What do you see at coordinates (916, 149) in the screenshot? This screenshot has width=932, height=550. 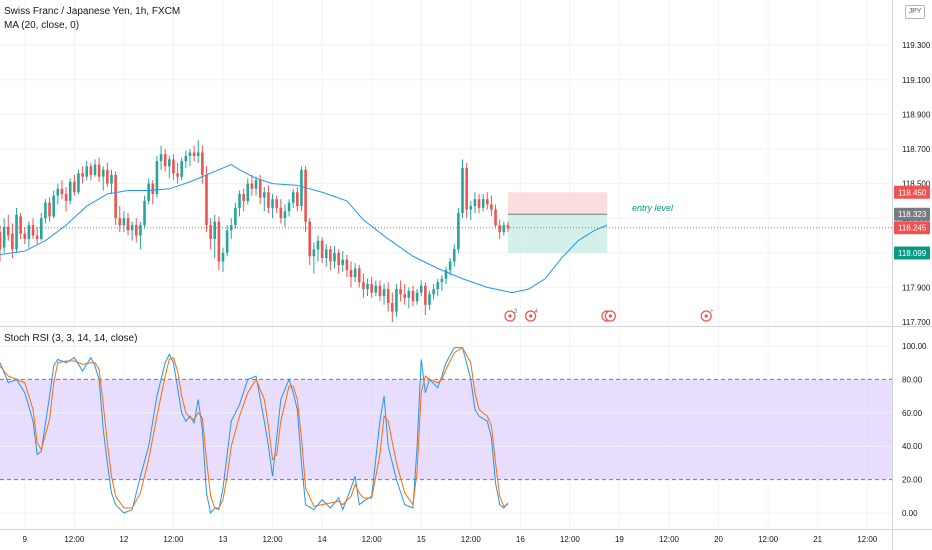 I see `price-tick-label: 118.700` at bounding box center [916, 149].